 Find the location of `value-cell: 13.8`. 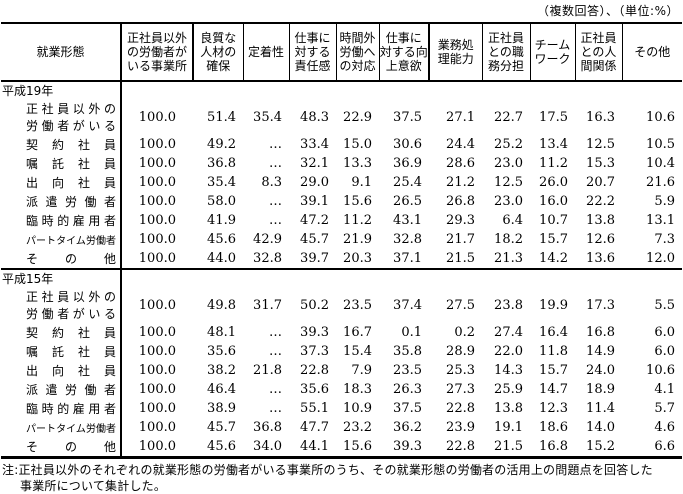

value-cell: 13.8 is located at coordinates (600, 220).